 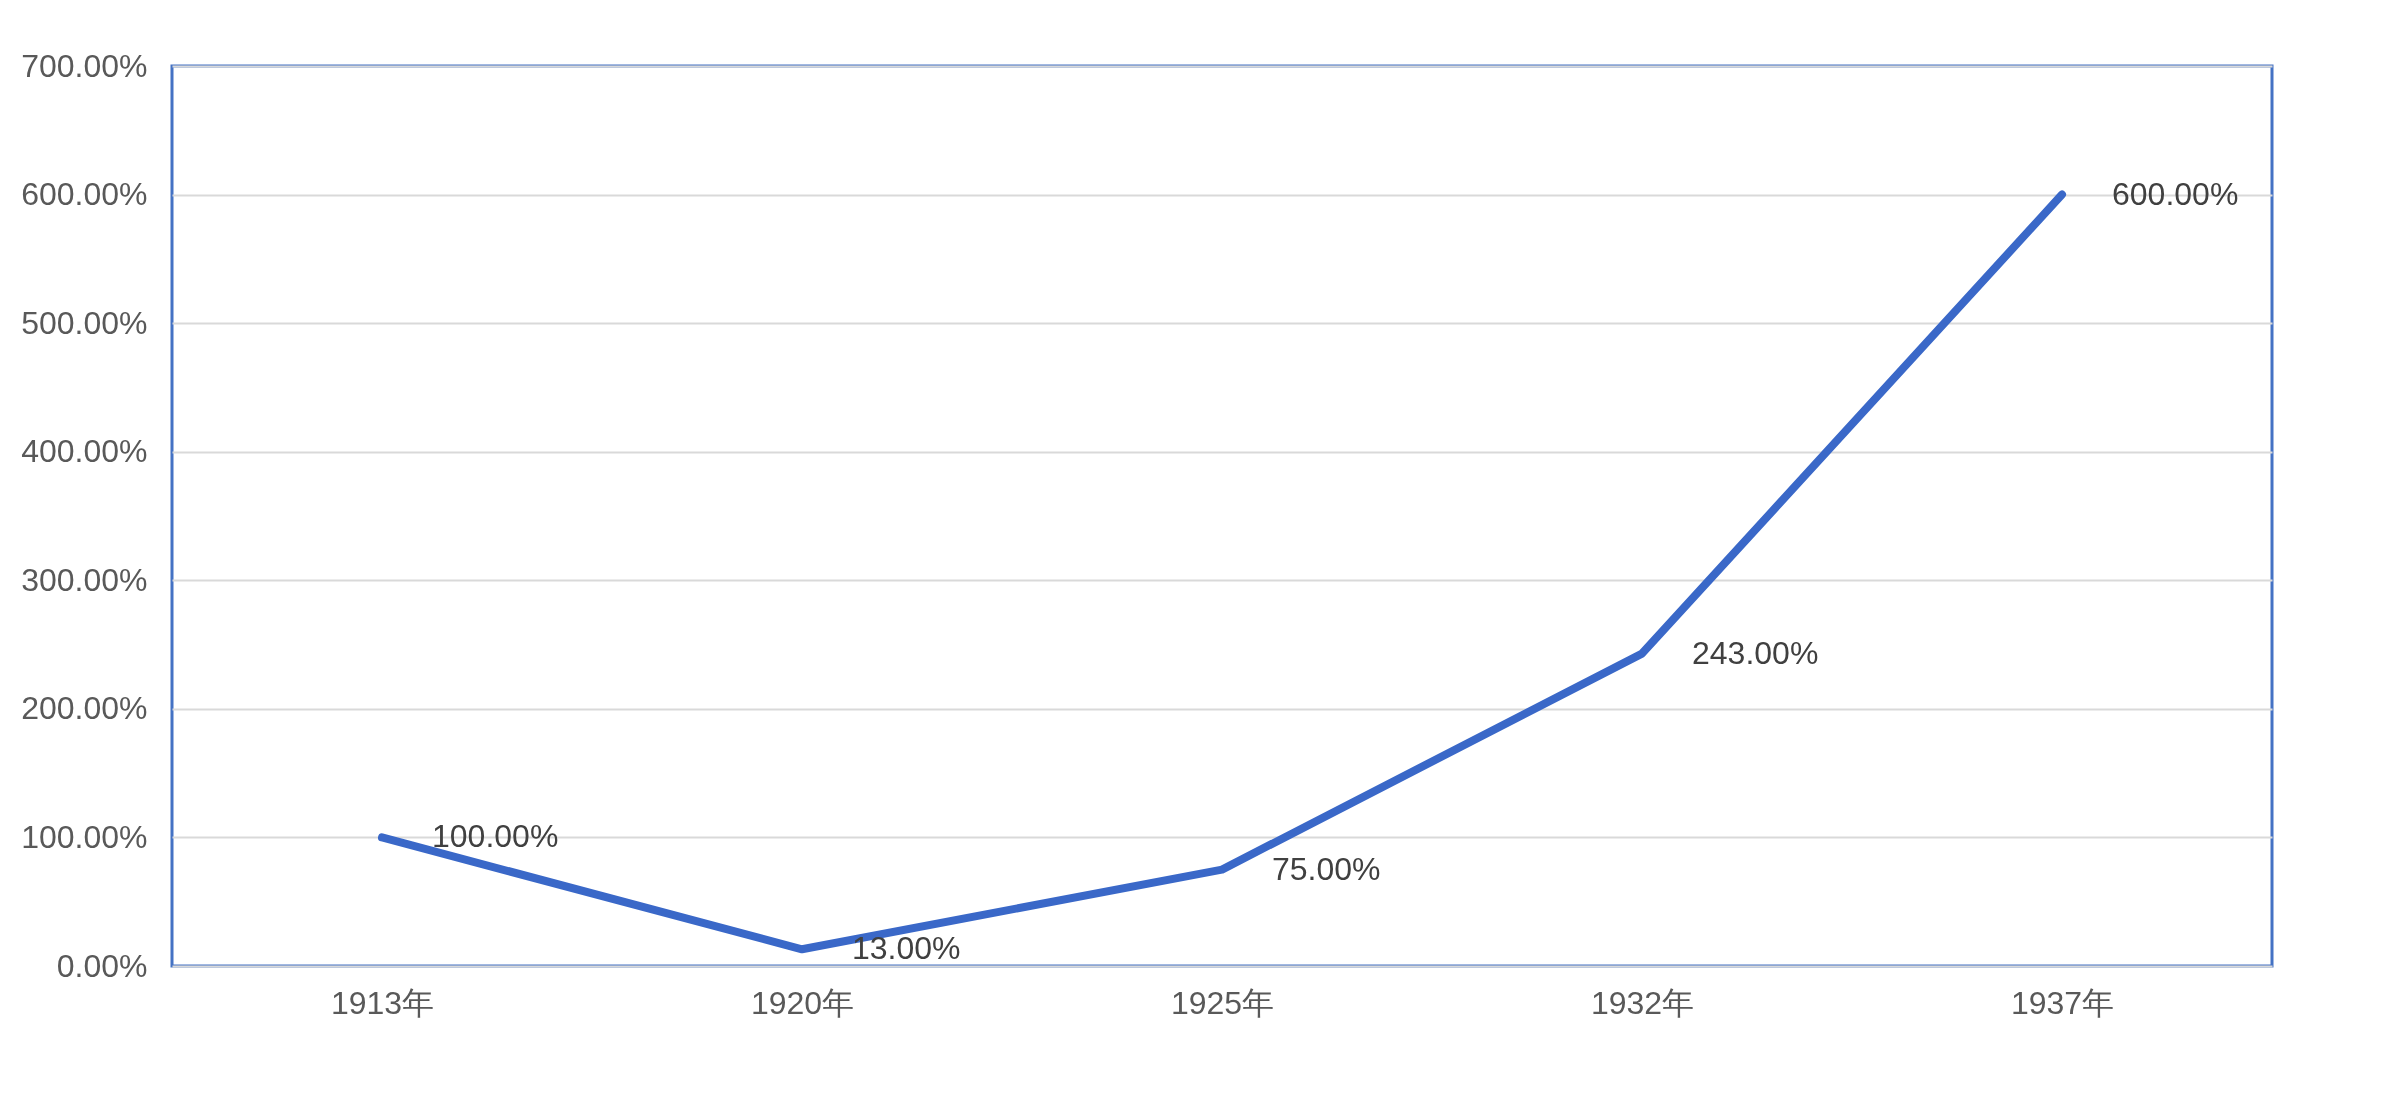 I want to click on y-tick-label: 300.00%, so click(x=84, y=579).